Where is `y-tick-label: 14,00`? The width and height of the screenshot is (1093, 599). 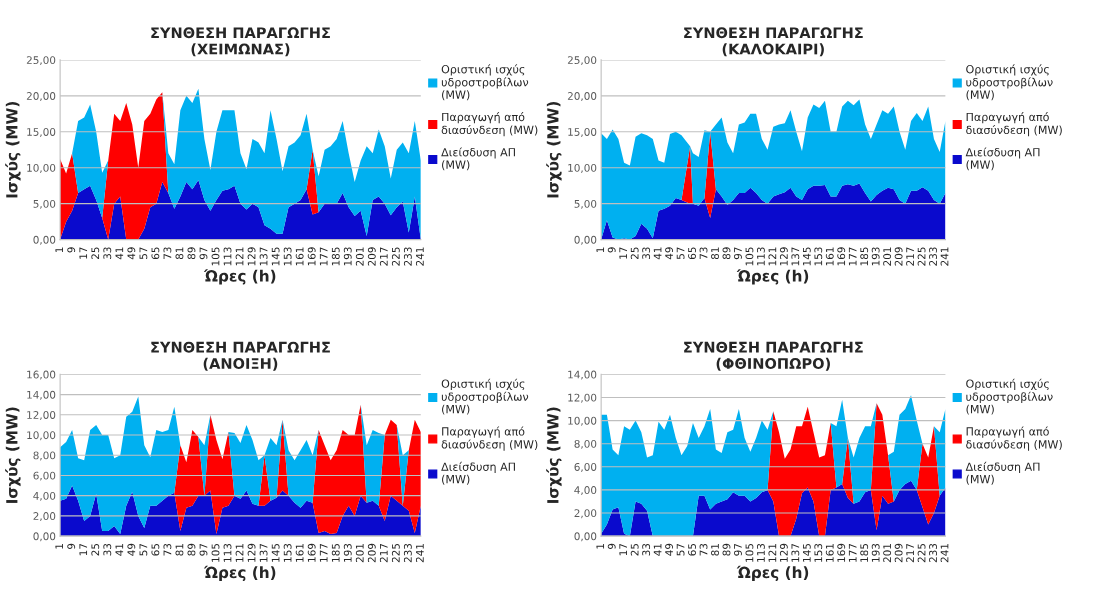 y-tick-label: 14,00 is located at coordinates (582, 375).